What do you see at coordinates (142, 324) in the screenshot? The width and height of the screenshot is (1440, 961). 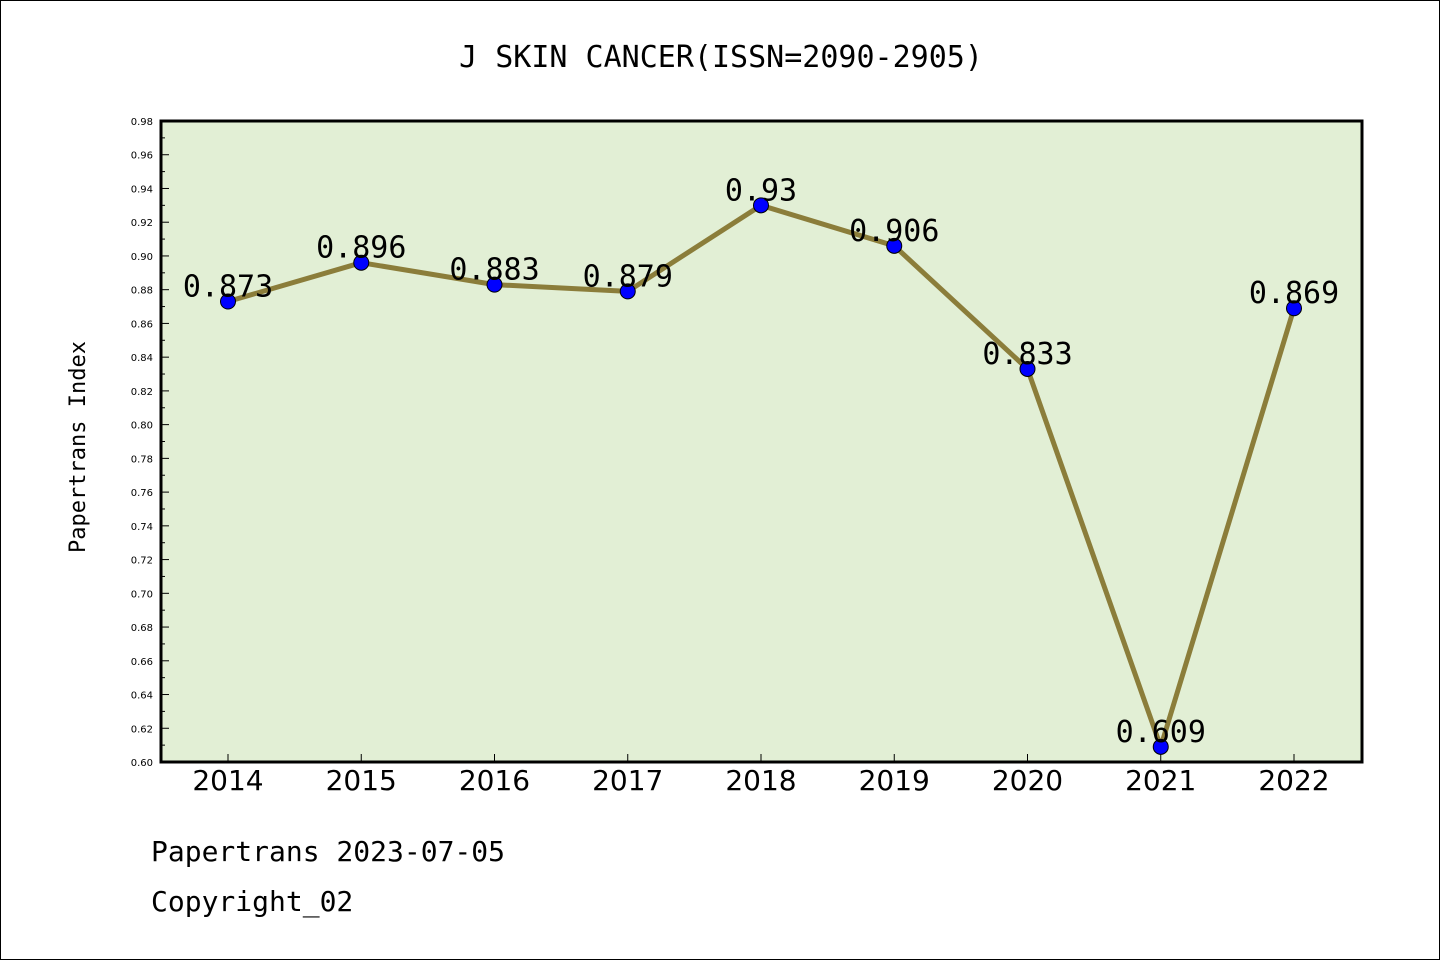 I see `y-tick-label: 0.86` at bounding box center [142, 324].